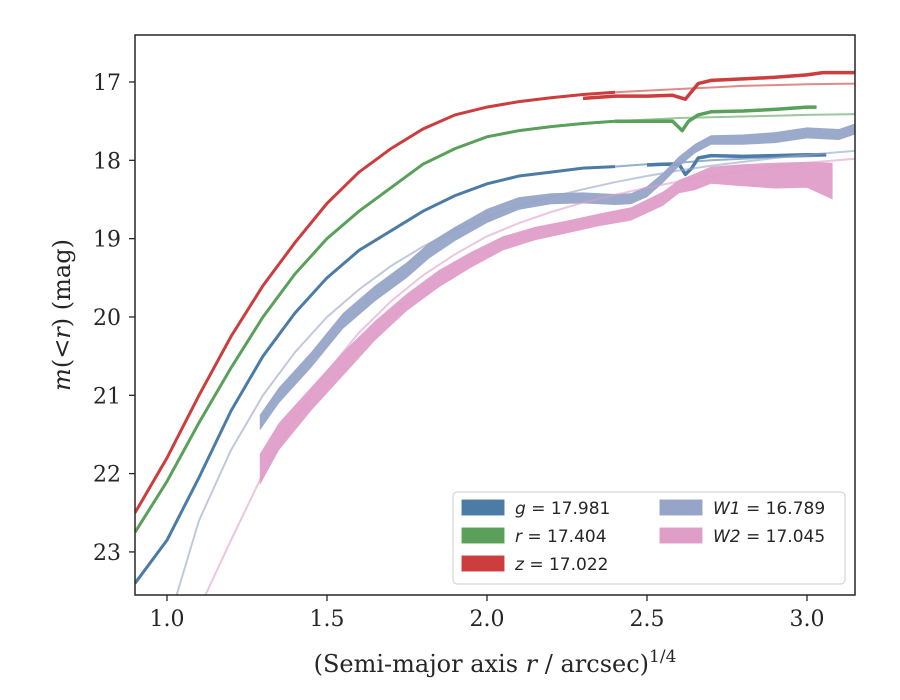  Describe the element at coordinates (483, 535) in the screenshot. I see `legend-swatch-r` at that location.